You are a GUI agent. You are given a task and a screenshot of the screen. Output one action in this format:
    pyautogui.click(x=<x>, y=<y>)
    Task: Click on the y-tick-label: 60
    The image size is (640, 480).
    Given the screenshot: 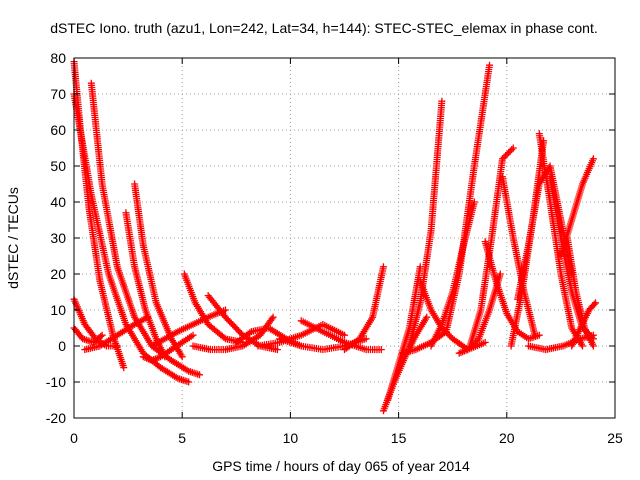 What is the action you would take?
    pyautogui.click(x=58, y=130)
    